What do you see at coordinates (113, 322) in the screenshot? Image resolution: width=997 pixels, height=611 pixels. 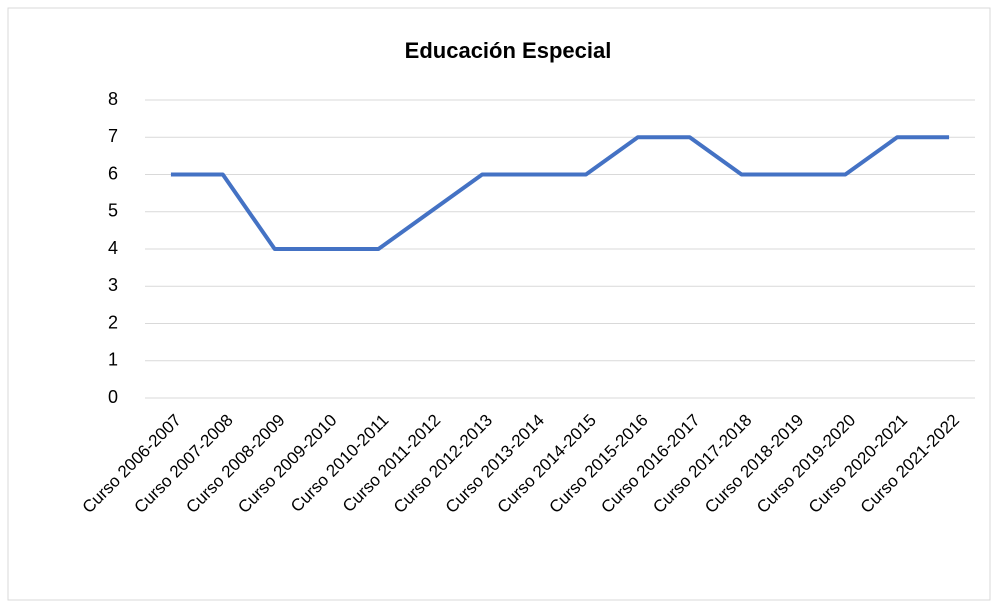 I see `y-tick-label: 2` at bounding box center [113, 322].